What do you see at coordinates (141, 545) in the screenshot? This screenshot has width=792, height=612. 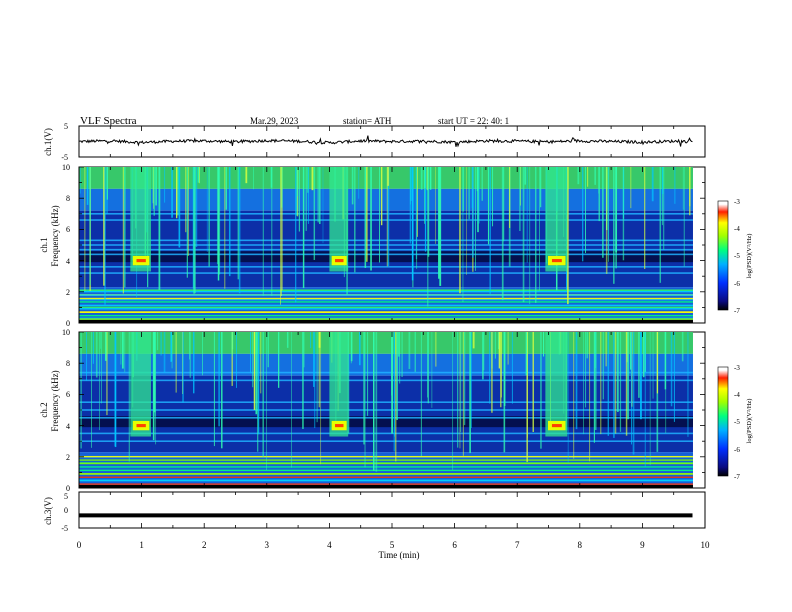 I see `time-ticklabel: 1` at bounding box center [141, 545].